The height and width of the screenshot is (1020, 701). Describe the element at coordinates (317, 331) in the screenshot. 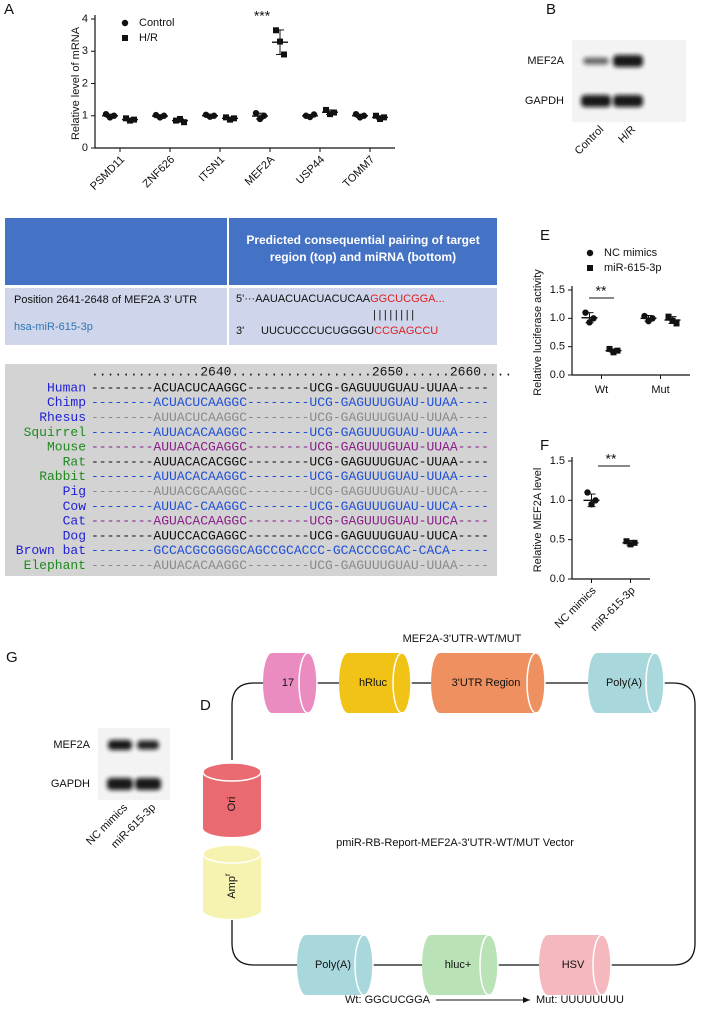

I see `mirna-seq-part: UUCUCCCUCUGGGU` at that location.